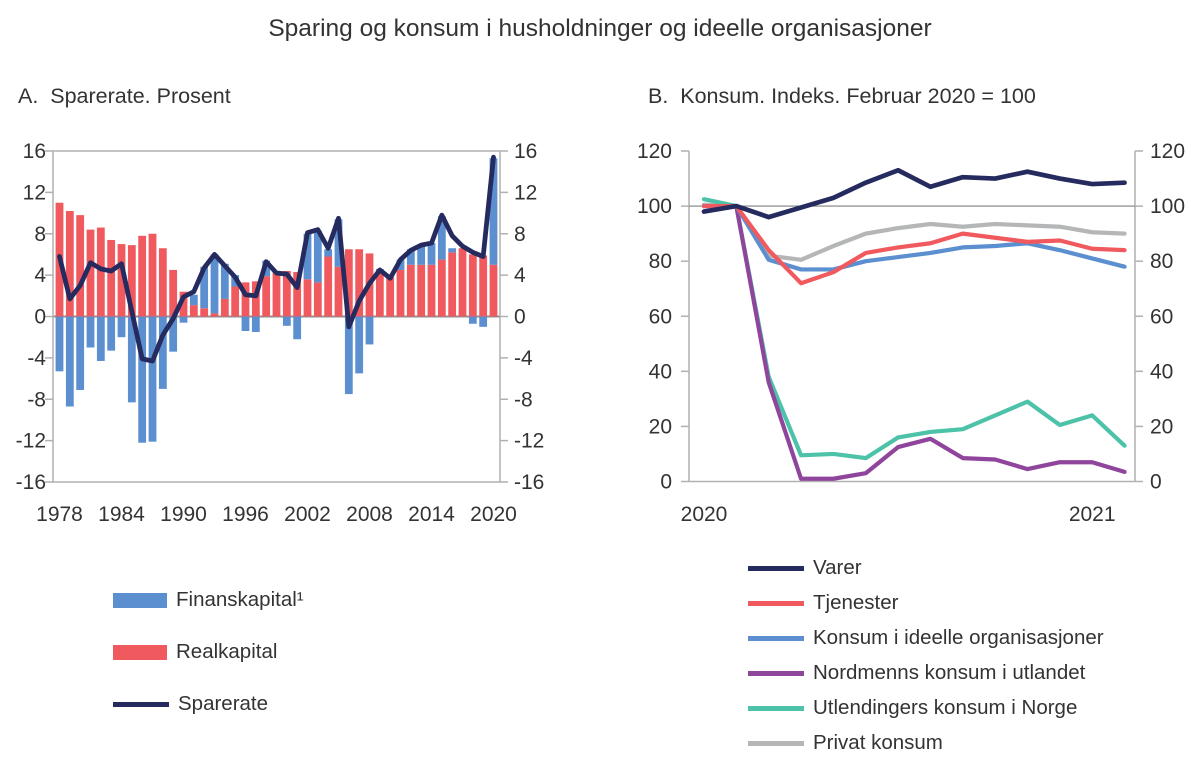  I want to click on legend-label: Privat konsum, so click(878, 742).